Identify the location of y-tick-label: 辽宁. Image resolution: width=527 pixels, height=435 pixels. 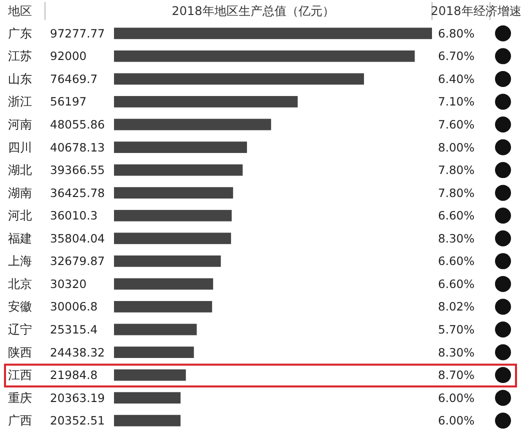
(20, 329).